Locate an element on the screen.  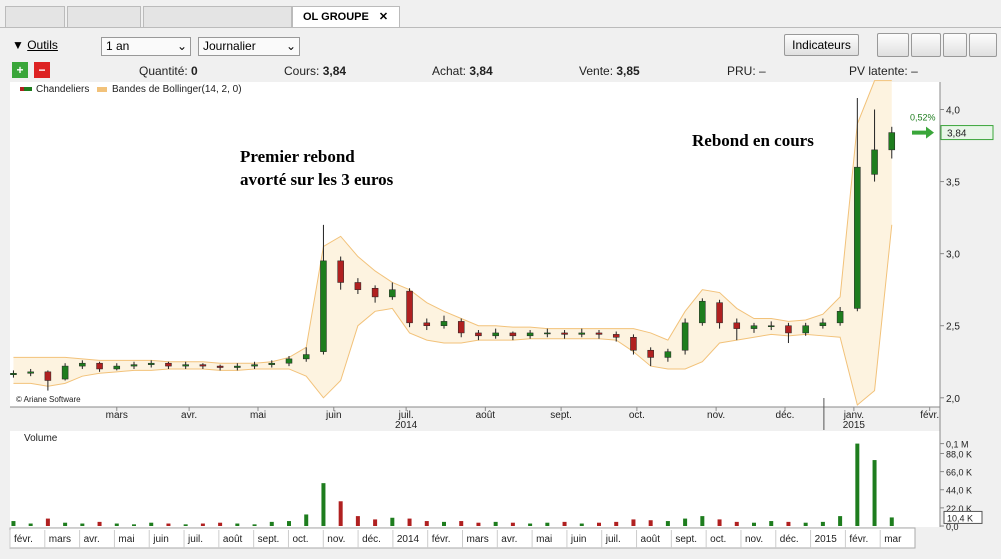
value: 0 is located at coordinates (194, 71).